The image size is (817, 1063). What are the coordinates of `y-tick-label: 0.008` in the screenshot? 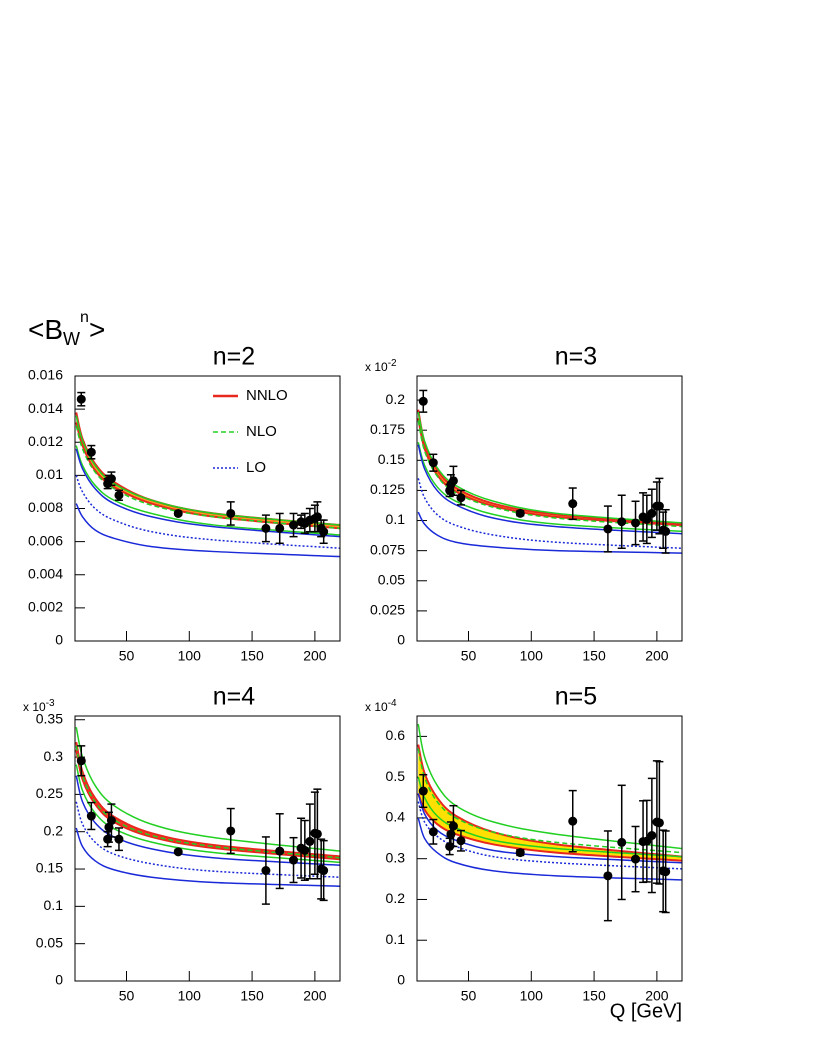 It's located at (45, 507).